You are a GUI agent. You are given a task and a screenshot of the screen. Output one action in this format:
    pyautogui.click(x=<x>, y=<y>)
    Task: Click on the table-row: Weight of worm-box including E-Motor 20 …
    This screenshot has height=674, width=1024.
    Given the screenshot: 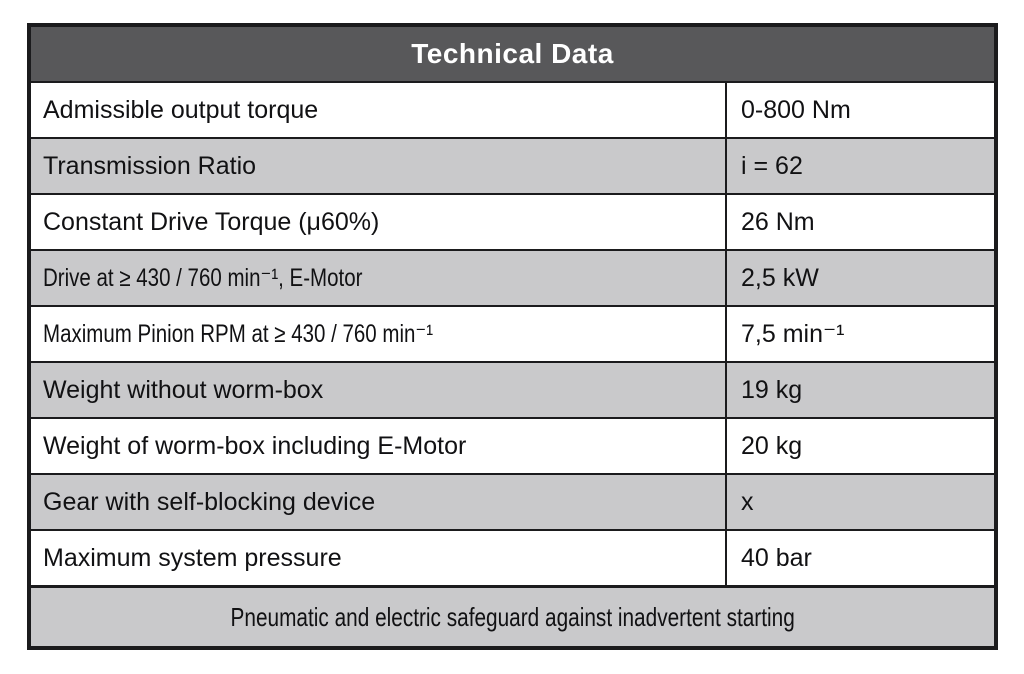 What is the action you would take?
    pyautogui.click(x=512, y=446)
    